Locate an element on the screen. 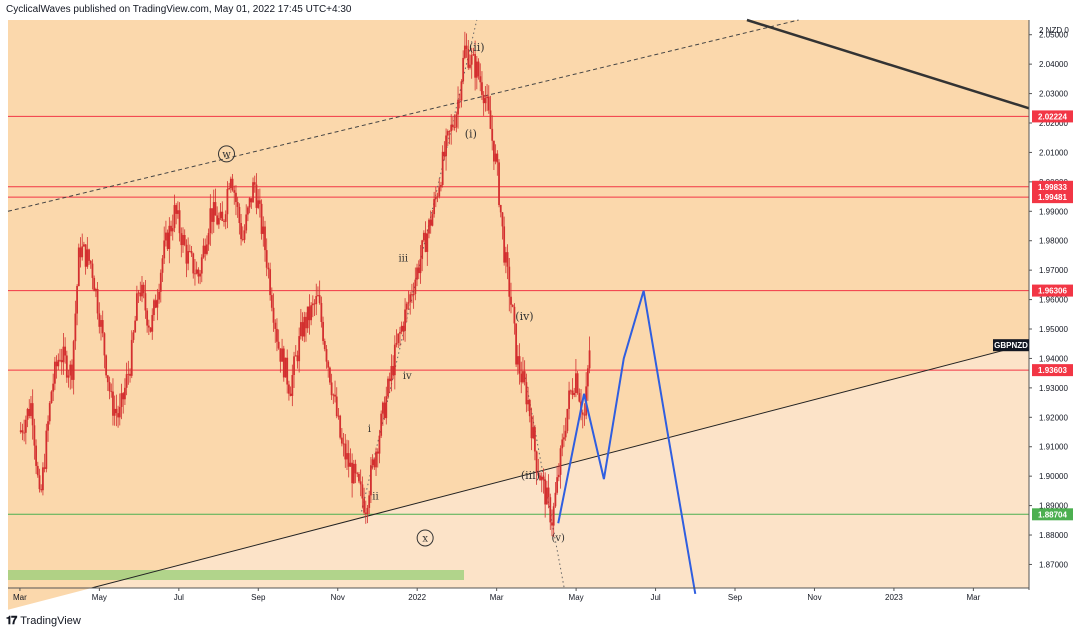 Image resolution: width=1080 pixels, height=634 pixels. projection-path is located at coordinates (627, 442).